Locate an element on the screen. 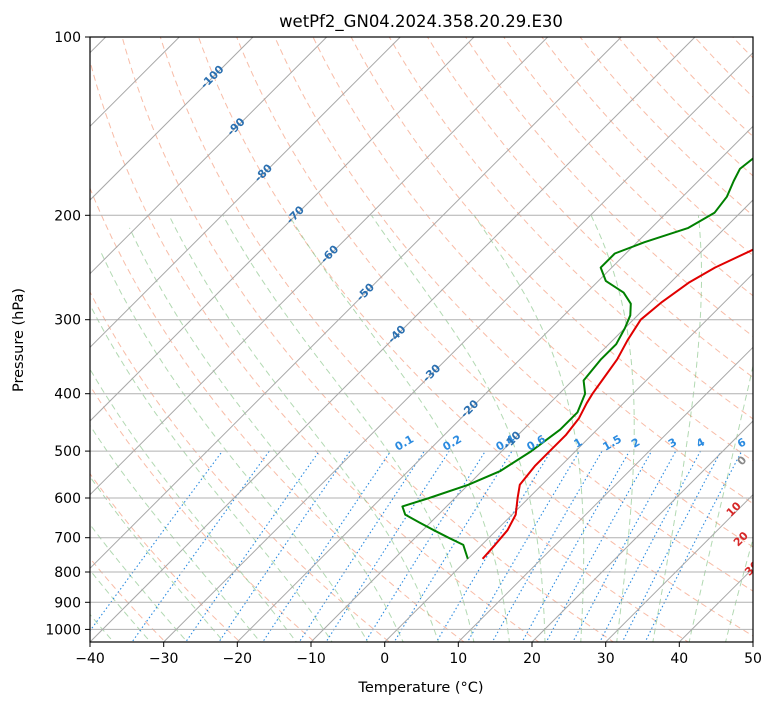 The height and width of the screenshot is (708, 775). y-tick-label: 500 is located at coordinates (67, 452).